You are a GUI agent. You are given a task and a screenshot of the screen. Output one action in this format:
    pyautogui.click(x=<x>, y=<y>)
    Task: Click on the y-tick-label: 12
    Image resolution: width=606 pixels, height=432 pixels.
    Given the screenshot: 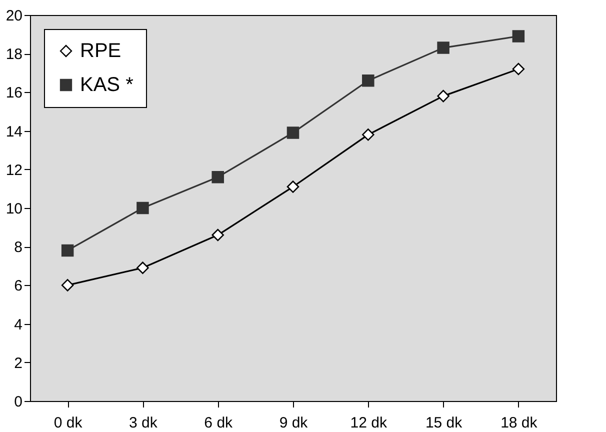 What is the action you would take?
    pyautogui.click(x=14, y=170)
    